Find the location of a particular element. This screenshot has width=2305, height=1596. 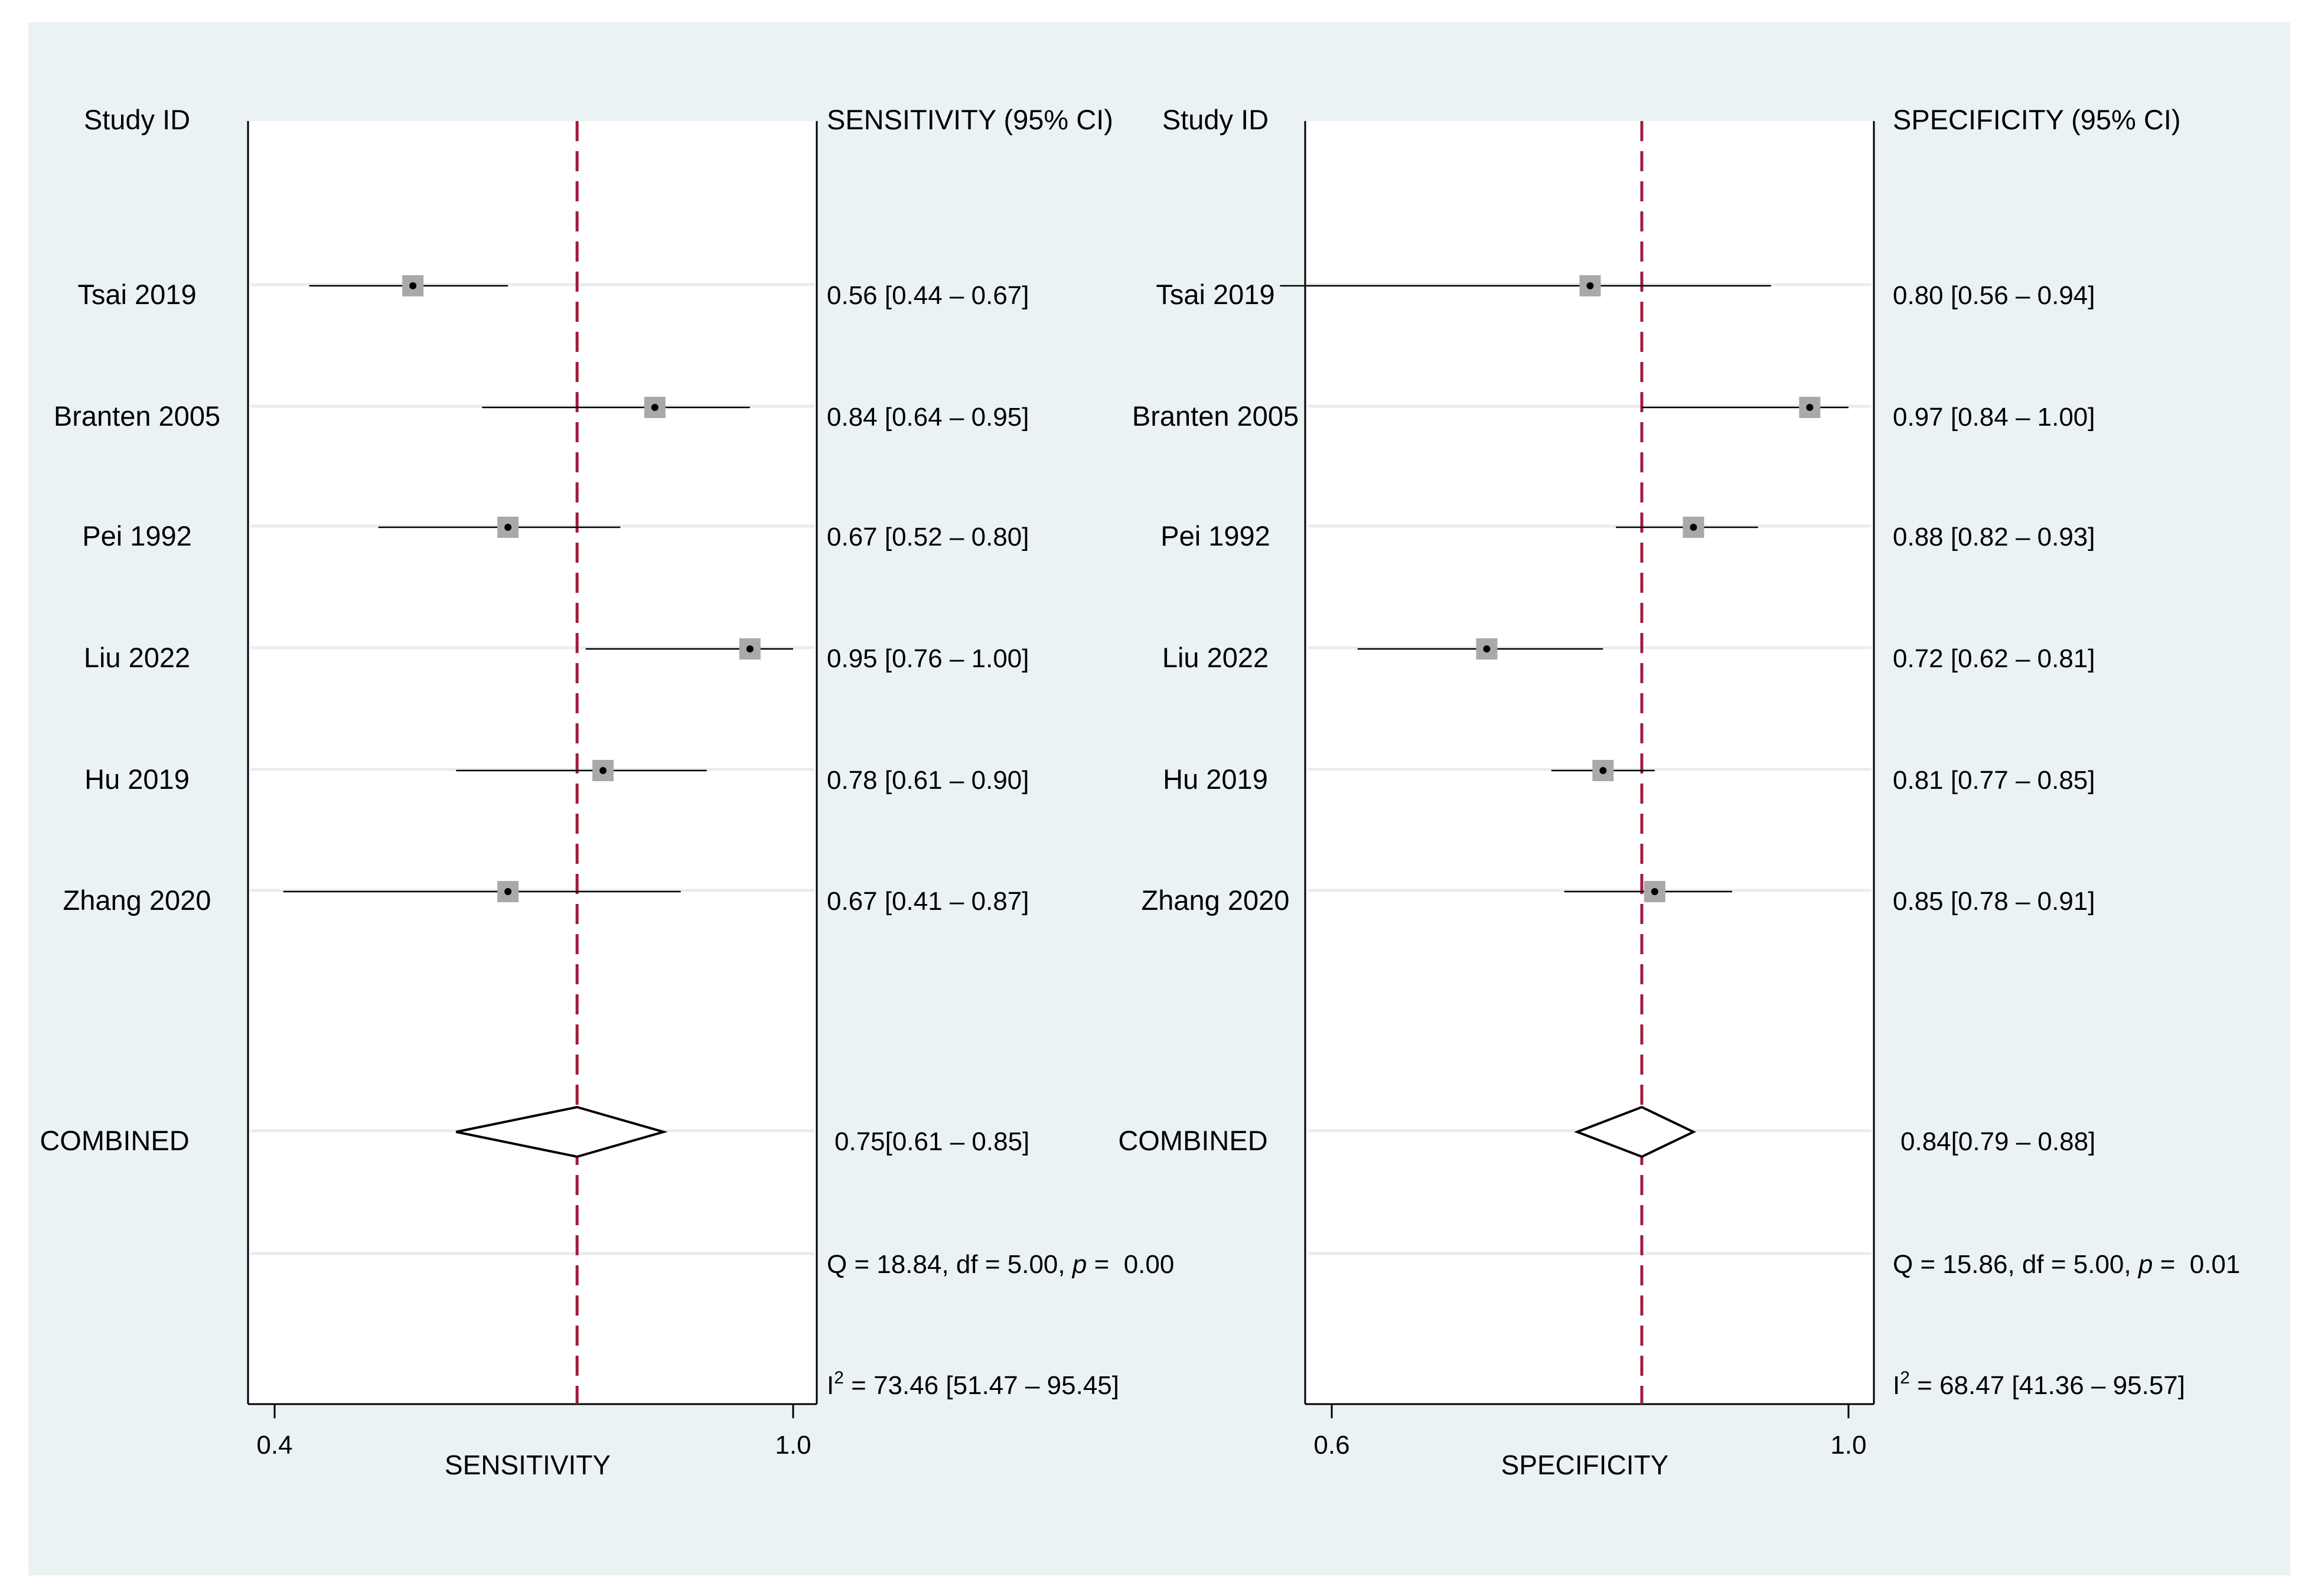

heterogeneity-q-text: Q = 15.86, df = 5.00, p = 0.01 is located at coordinates (2066, 1264).